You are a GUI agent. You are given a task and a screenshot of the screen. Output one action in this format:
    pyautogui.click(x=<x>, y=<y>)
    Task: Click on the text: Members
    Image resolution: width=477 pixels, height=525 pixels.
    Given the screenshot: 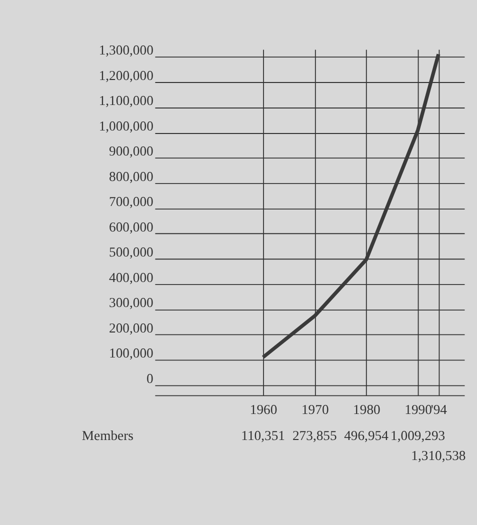 What is the action you would take?
    pyautogui.click(x=108, y=435)
    